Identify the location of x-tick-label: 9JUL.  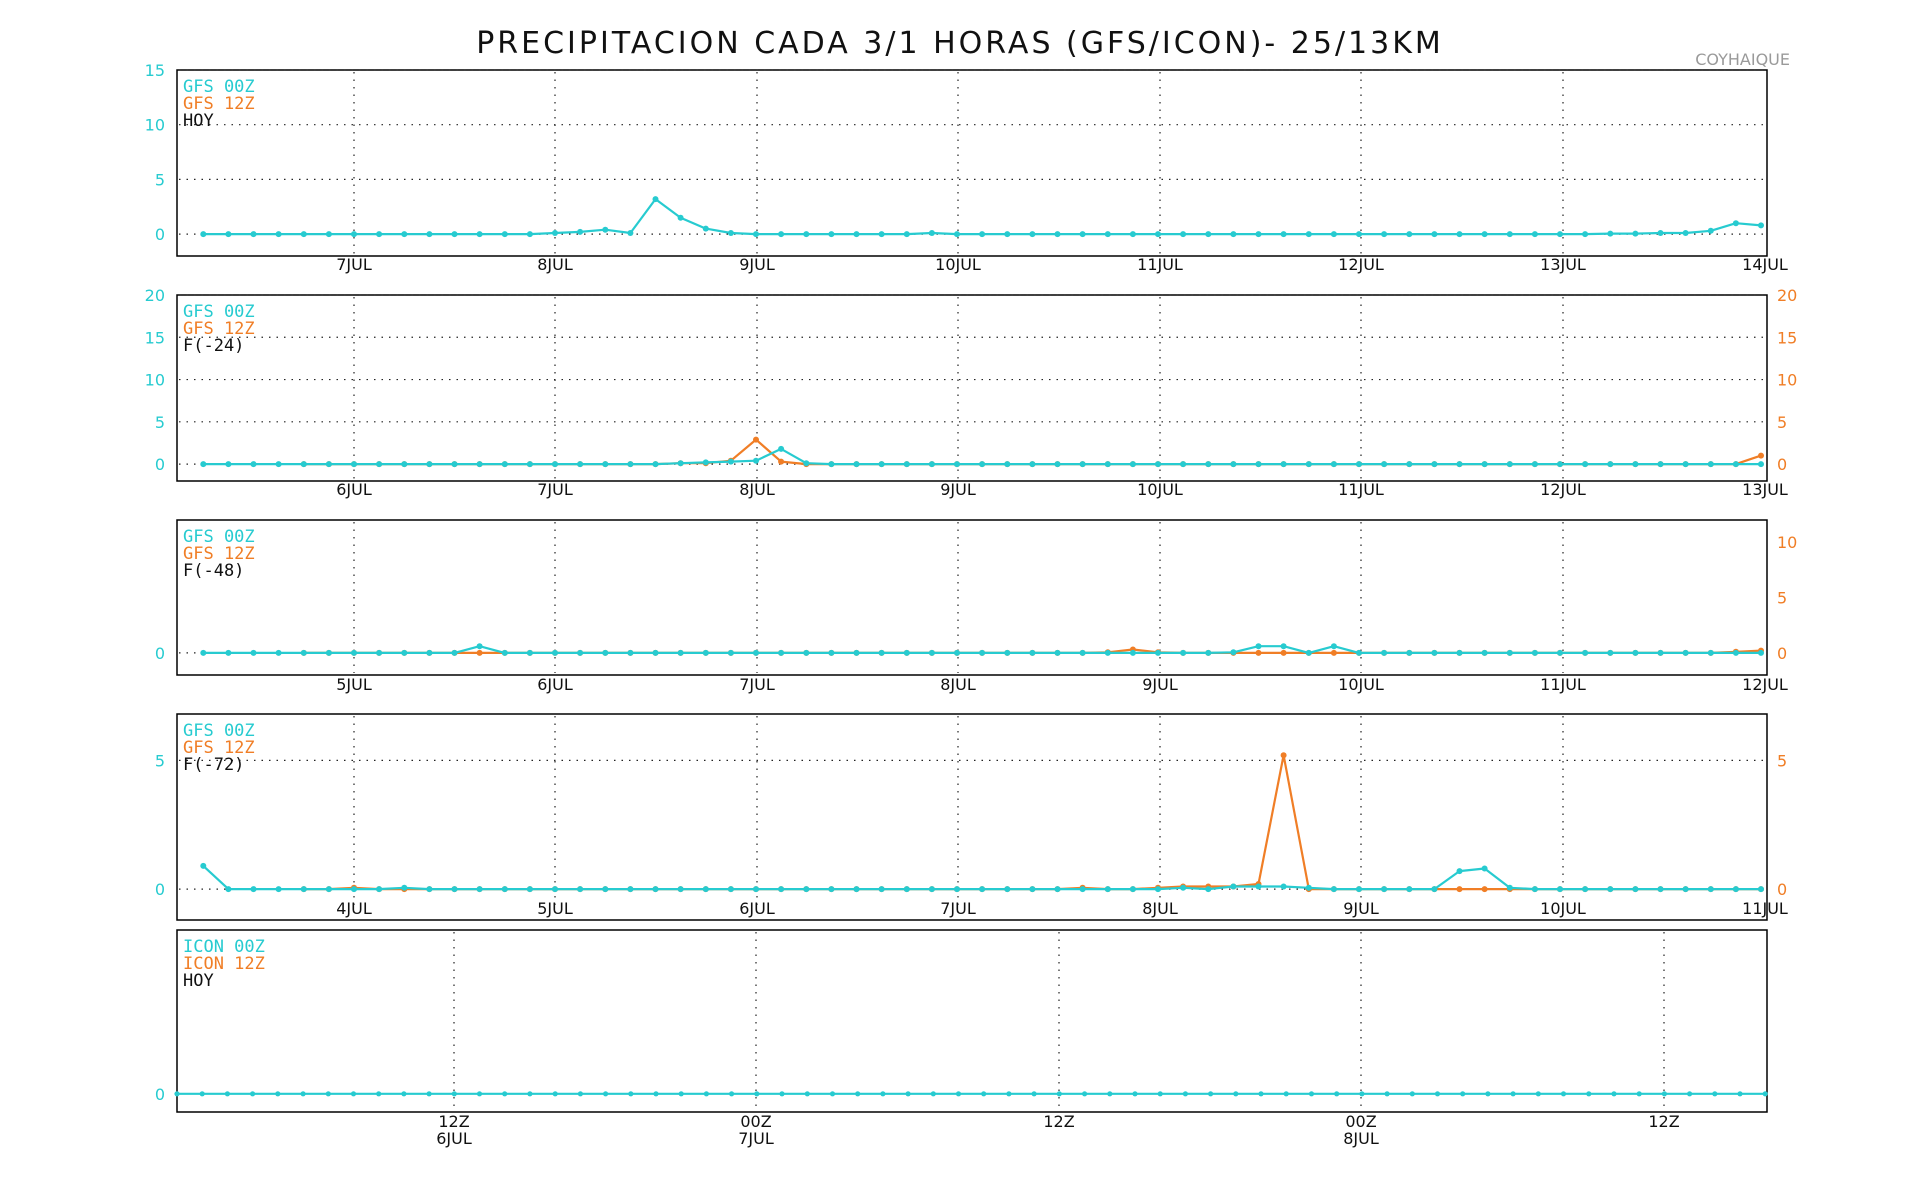
(958, 489).